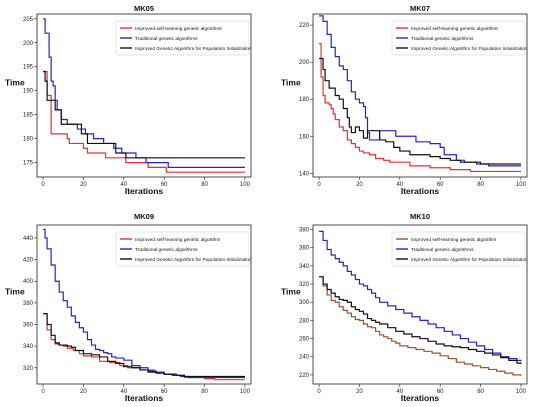  I want to click on y-tick-label: 190, so click(28, 92).